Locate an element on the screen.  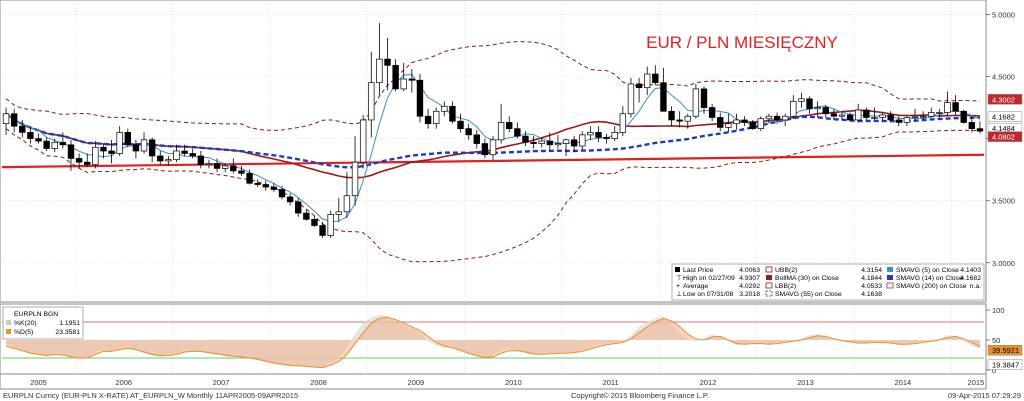
average-marker-icon: + is located at coordinates (678, 286).